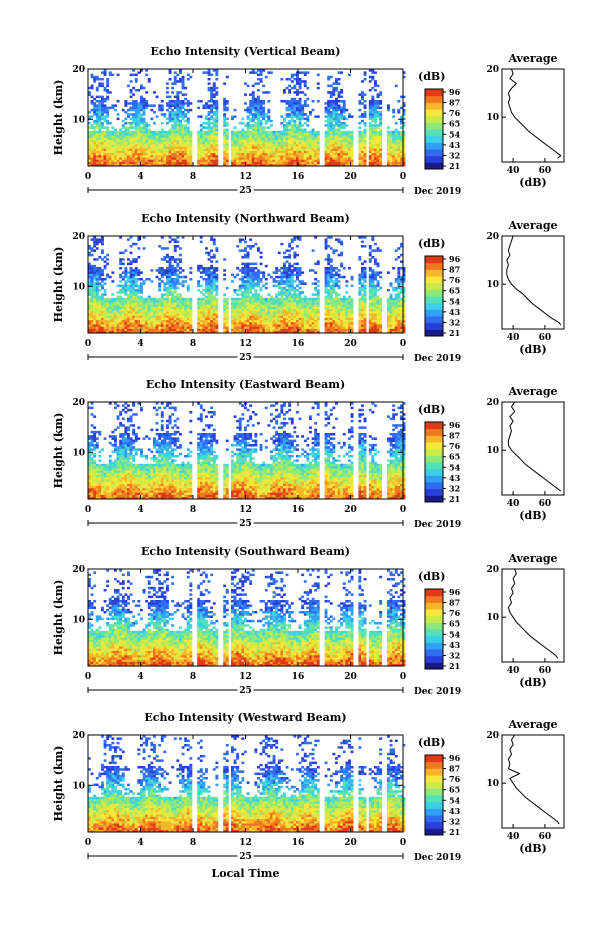 This screenshot has width=616, height=929. What do you see at coordinates (245, 51) in the screenshot?
I see `panel-title: Echo Intensity (Vertical Beam)` at bounding box center [245, 51].